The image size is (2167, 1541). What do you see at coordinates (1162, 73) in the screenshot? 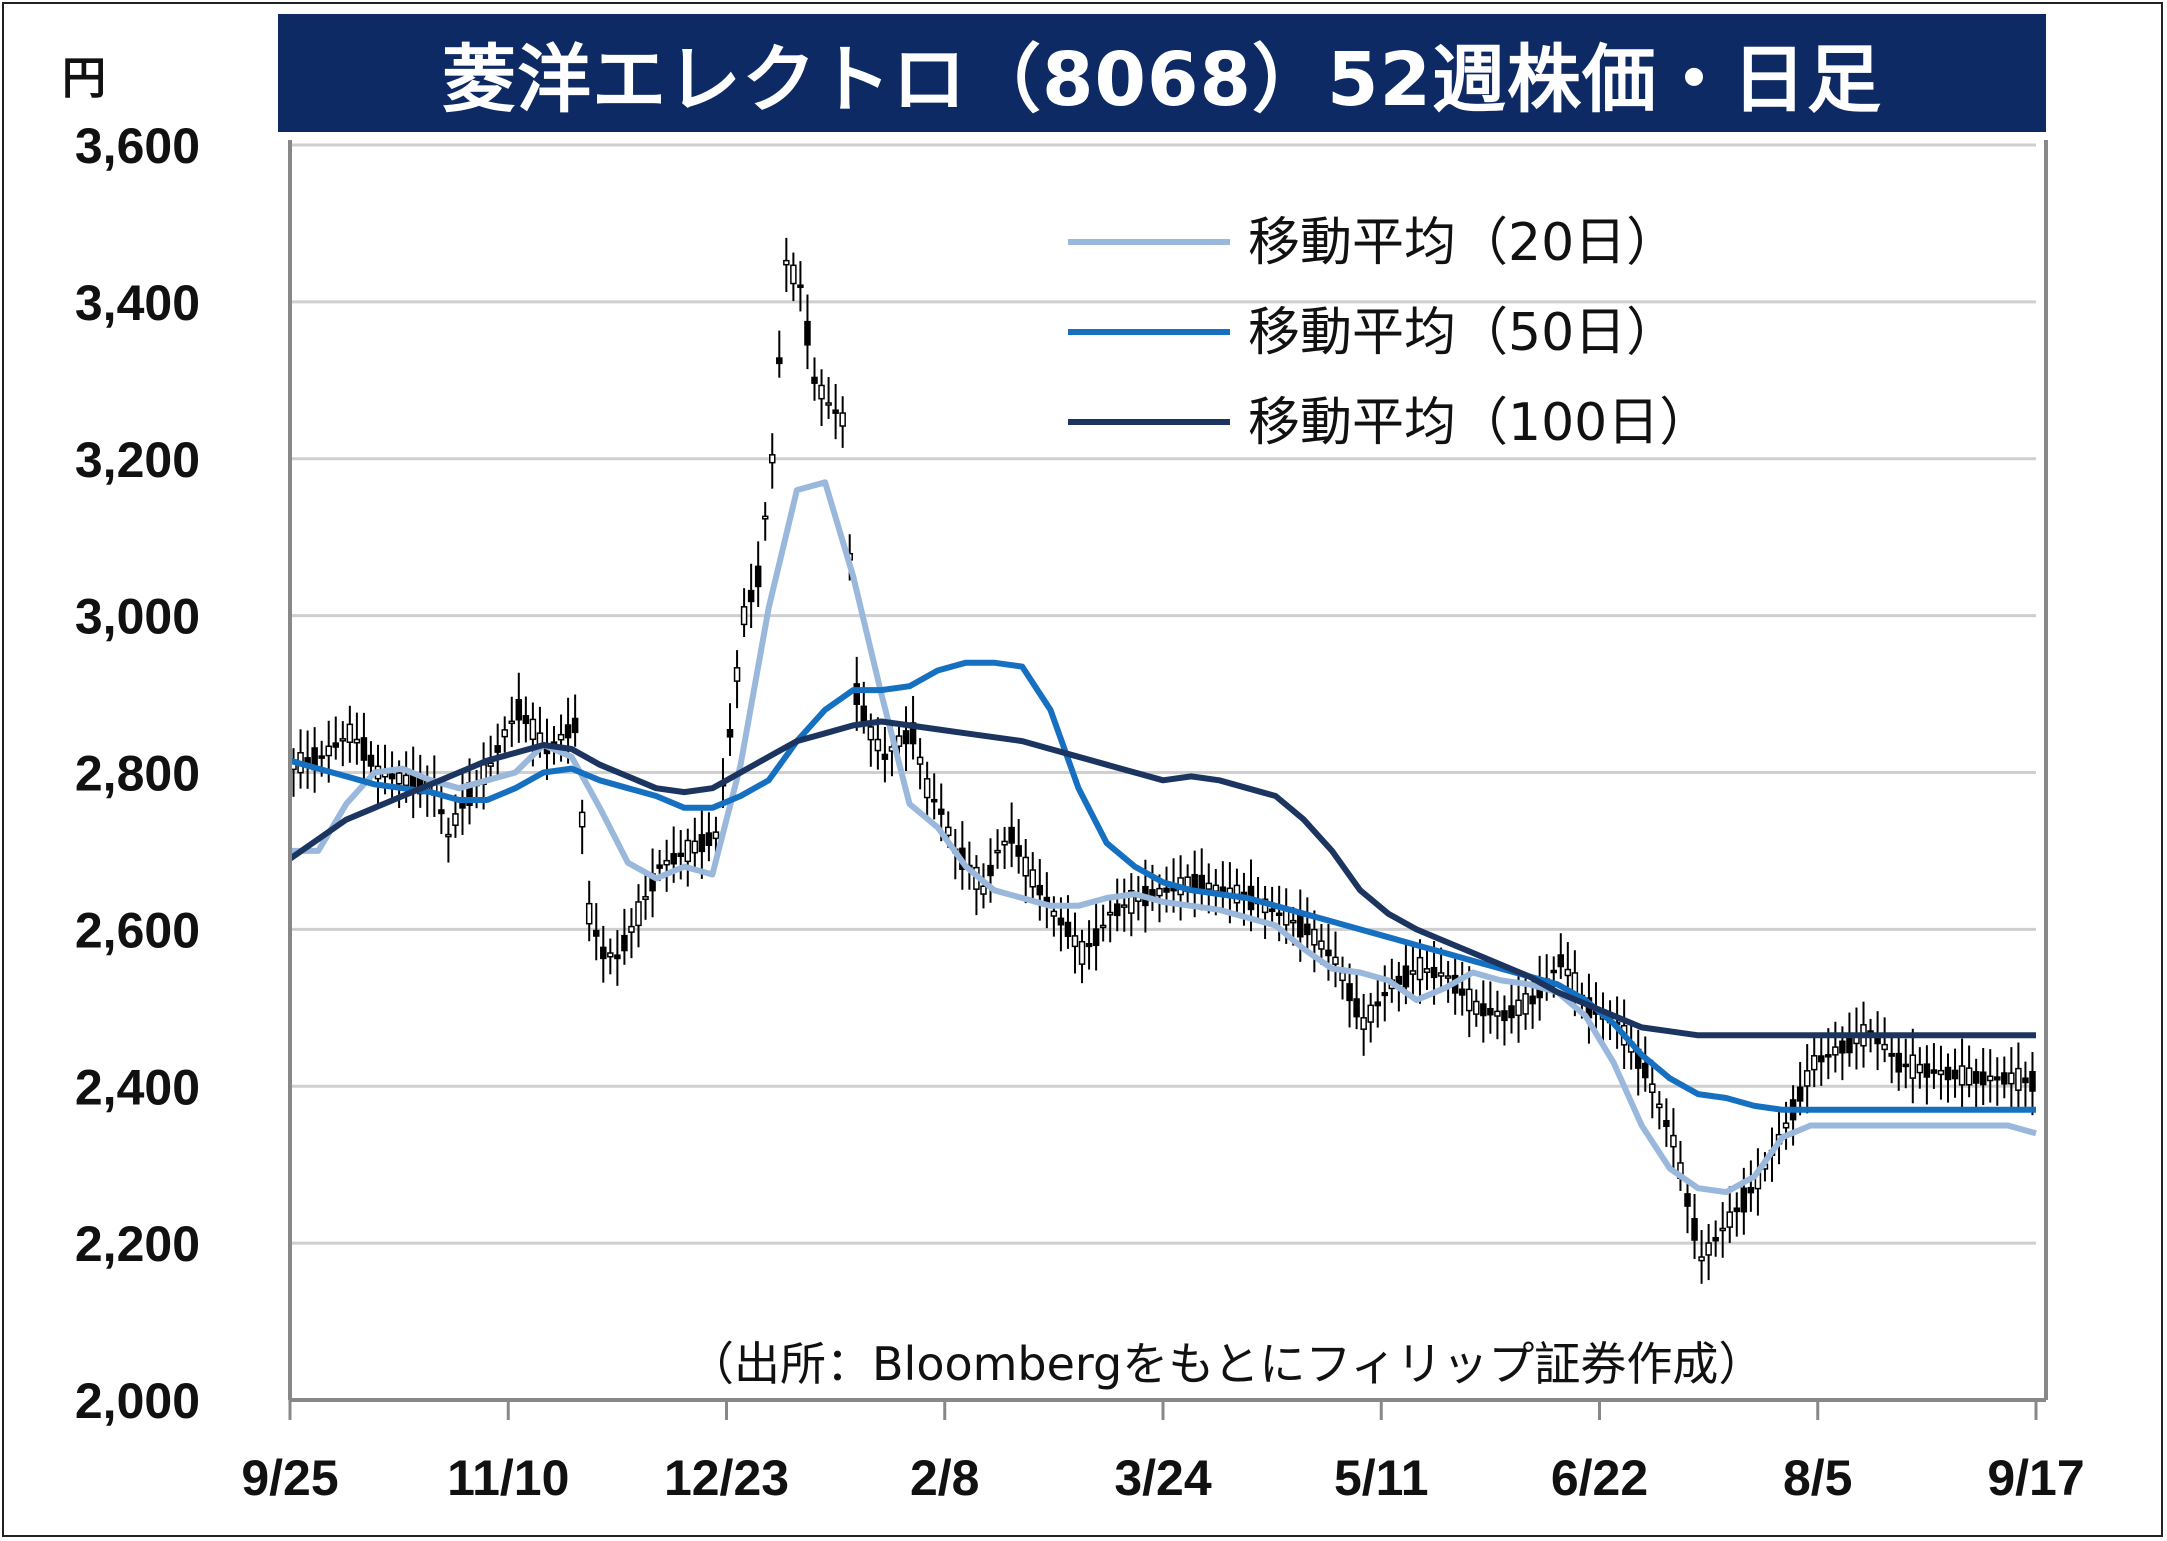
I see `title-banner: 菱洋エレクトロ（8068）52週株価・日足` at bounding box center [1162, 73].